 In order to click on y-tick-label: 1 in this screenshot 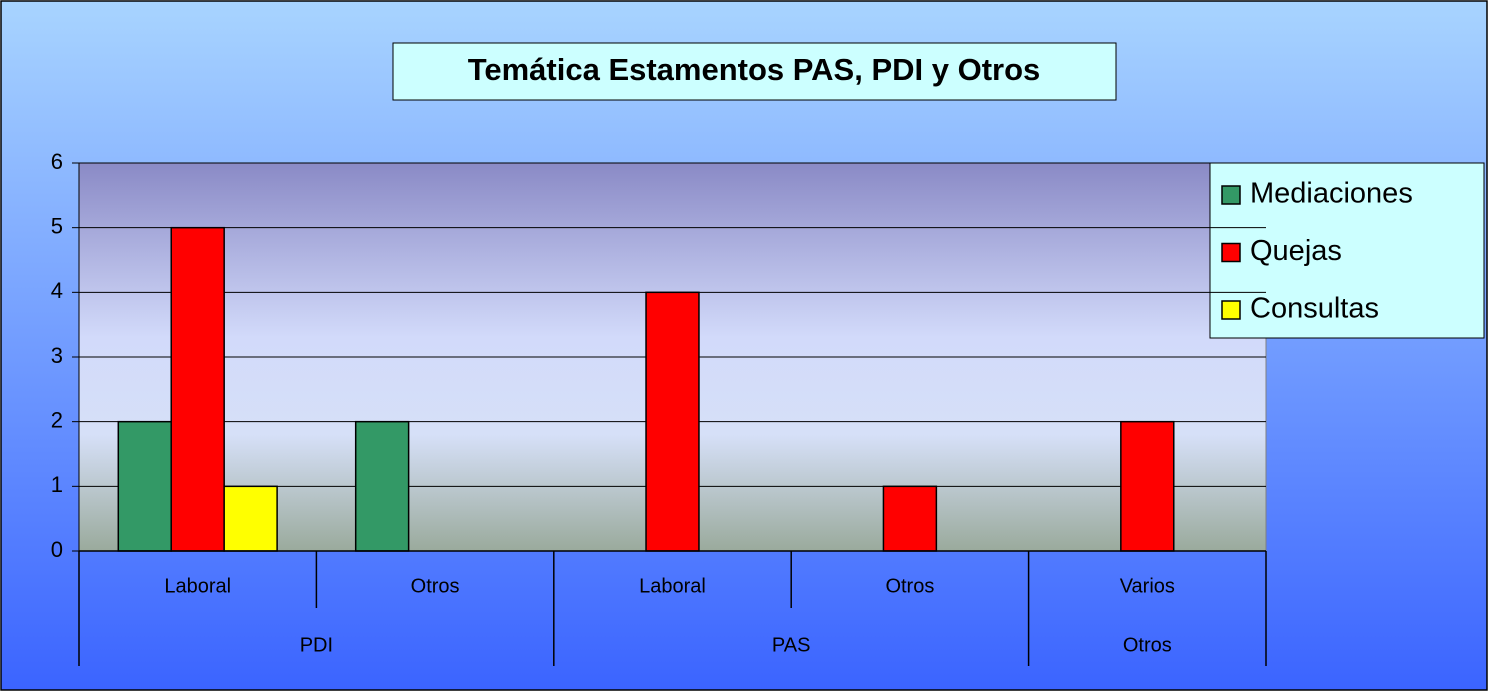, I will do `click(57, 484)`.